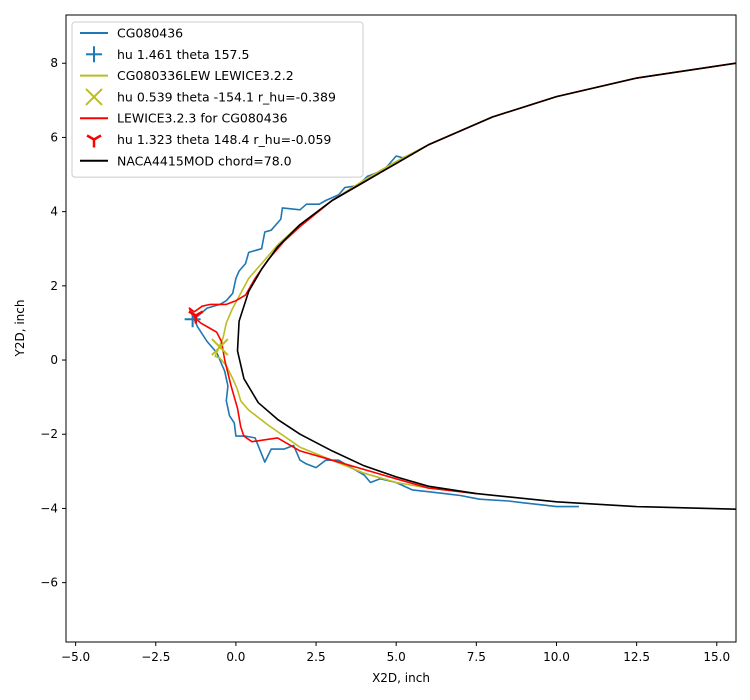  I want to click on legend-label: CG080336LEW LEWICE3.2.2, so click(205, 75).